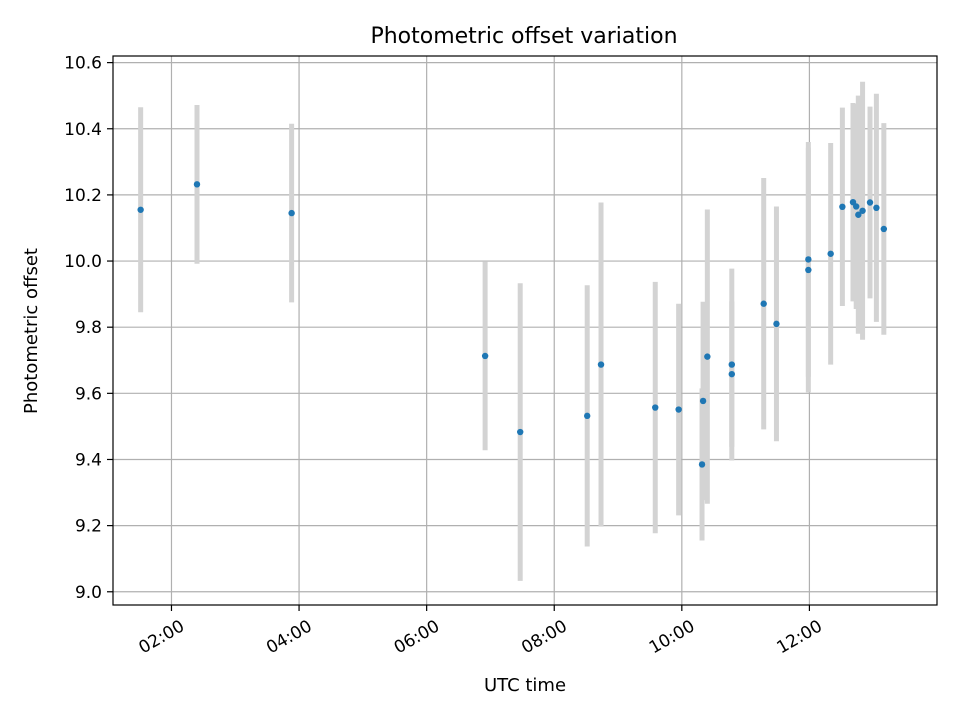  I want to click on y-tick-label: 9.2, so click(88, 527).